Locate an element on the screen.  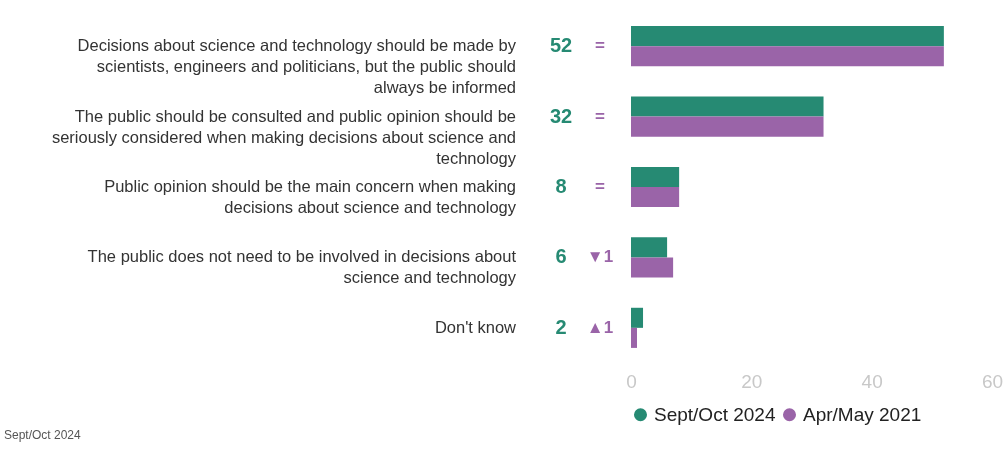
data-label: 32 is located at coordinates (561, 115).